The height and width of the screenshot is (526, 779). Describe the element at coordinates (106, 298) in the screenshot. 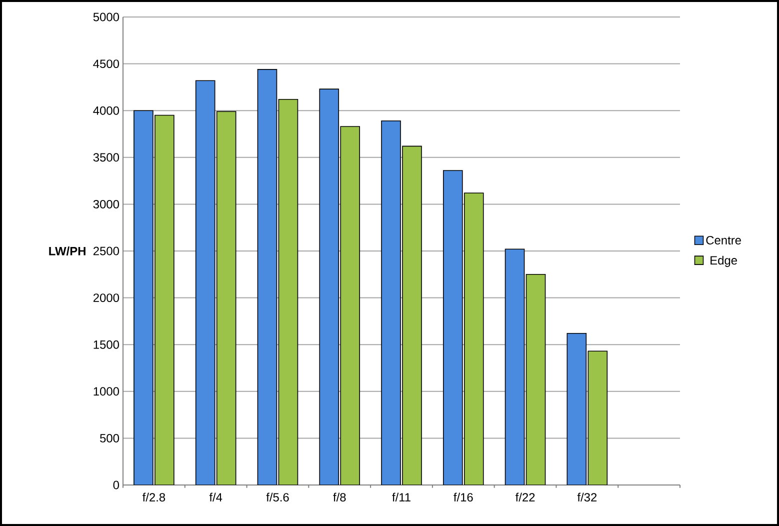

I see `y-tick-label: 2000` at that location.